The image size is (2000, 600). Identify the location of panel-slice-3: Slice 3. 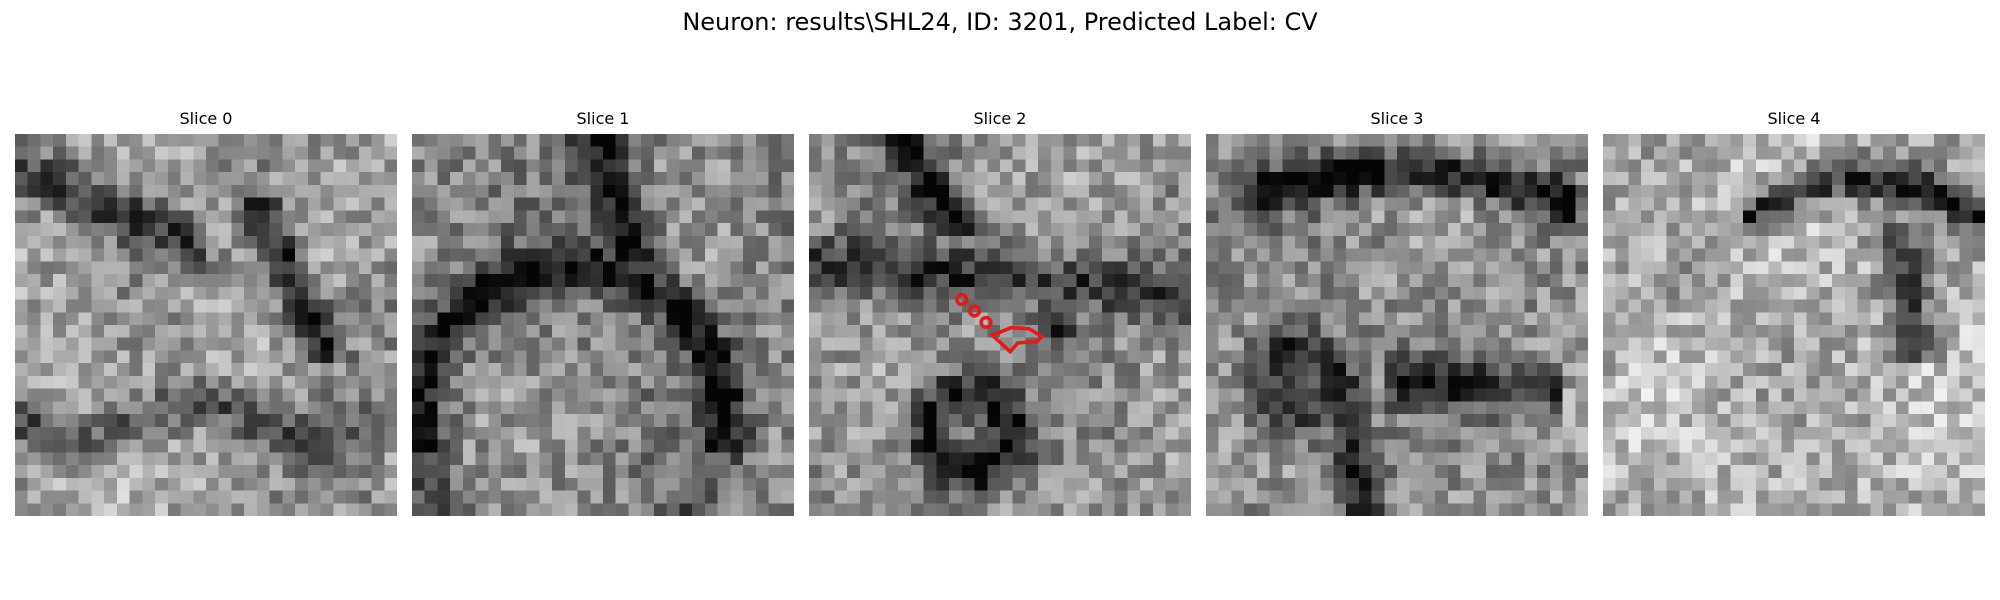
(1397, 312).